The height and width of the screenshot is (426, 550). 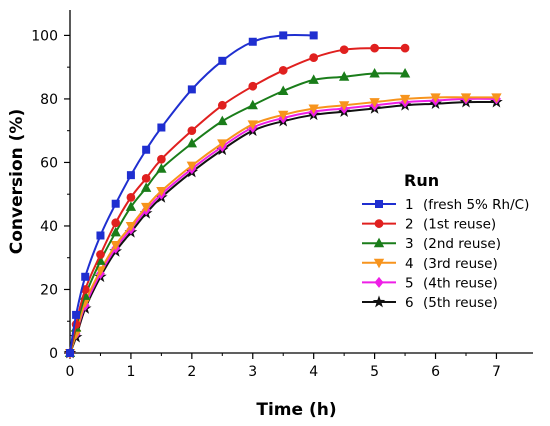 What do you see at coordinates (49, 163) in the screenshot?
I see `y-tick-label: 60` at bounding box center [49, 163].